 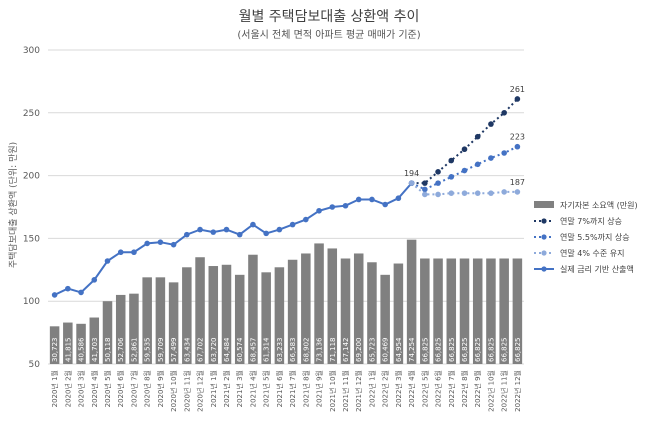 I want to click on x-tick-label: 2021년 8월, so click(x=305, y=388).